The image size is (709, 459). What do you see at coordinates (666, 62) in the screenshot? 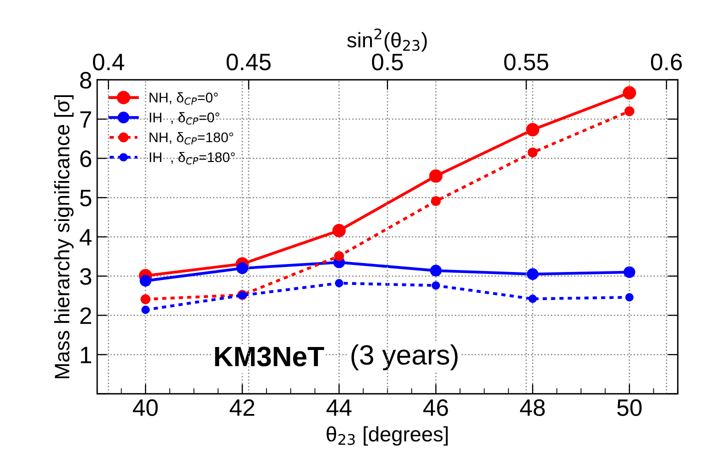
I see `x2-tick-label: 0.6` at bounding box center [666, 62].